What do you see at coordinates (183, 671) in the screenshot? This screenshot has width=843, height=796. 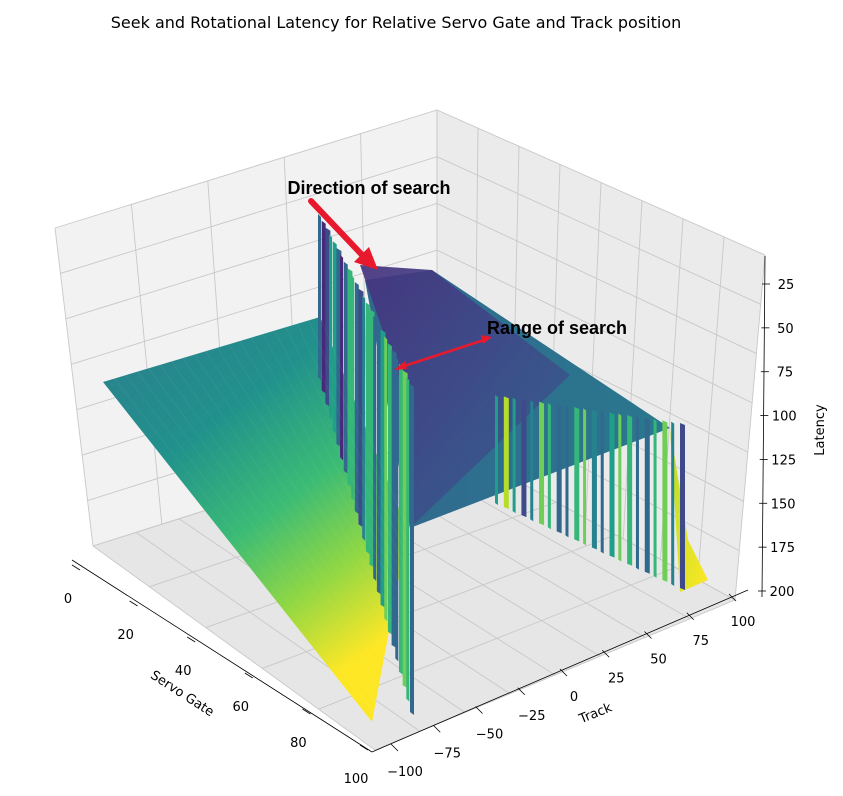 I see `x-tick-label: 40` at bounding box center [183, 671].